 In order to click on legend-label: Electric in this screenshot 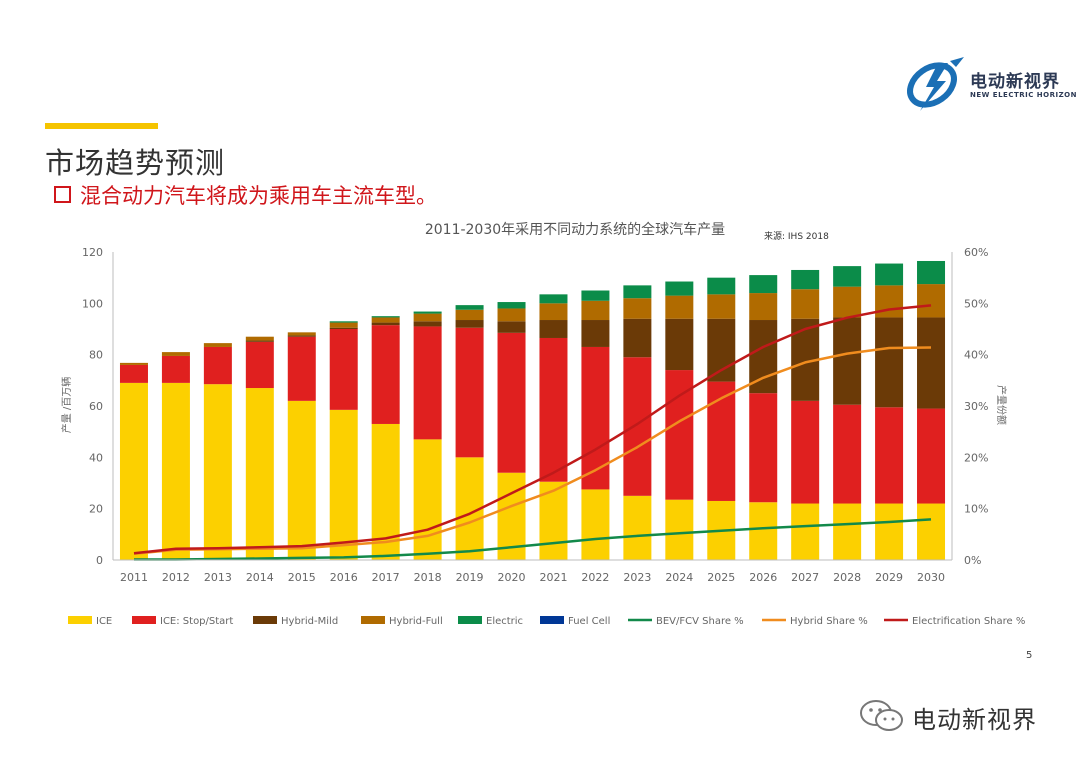, I will do `click(504, 621)`.